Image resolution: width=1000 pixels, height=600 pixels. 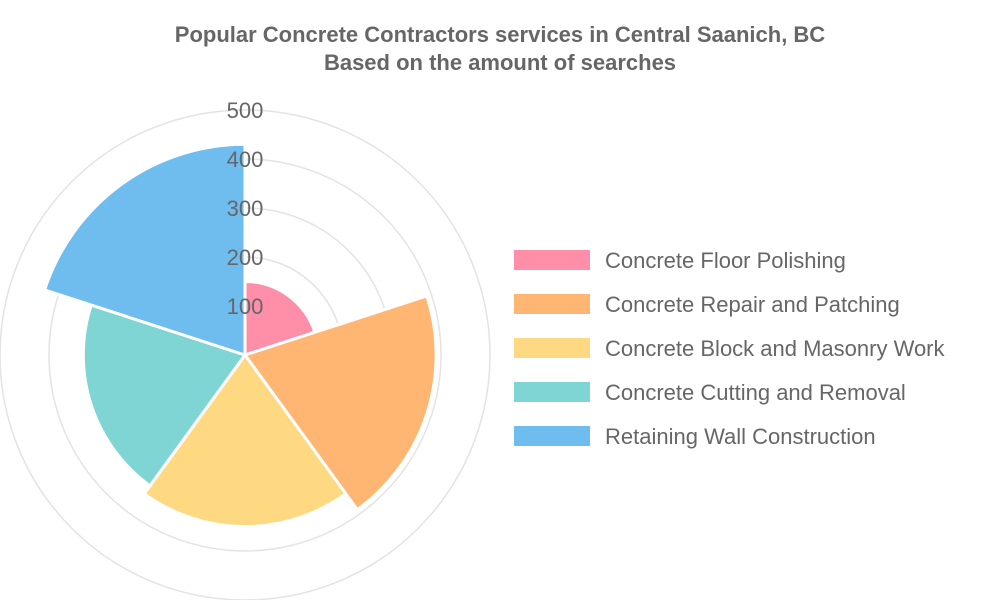 I want to click on tick-label: 500, so click(x=245, y=110).